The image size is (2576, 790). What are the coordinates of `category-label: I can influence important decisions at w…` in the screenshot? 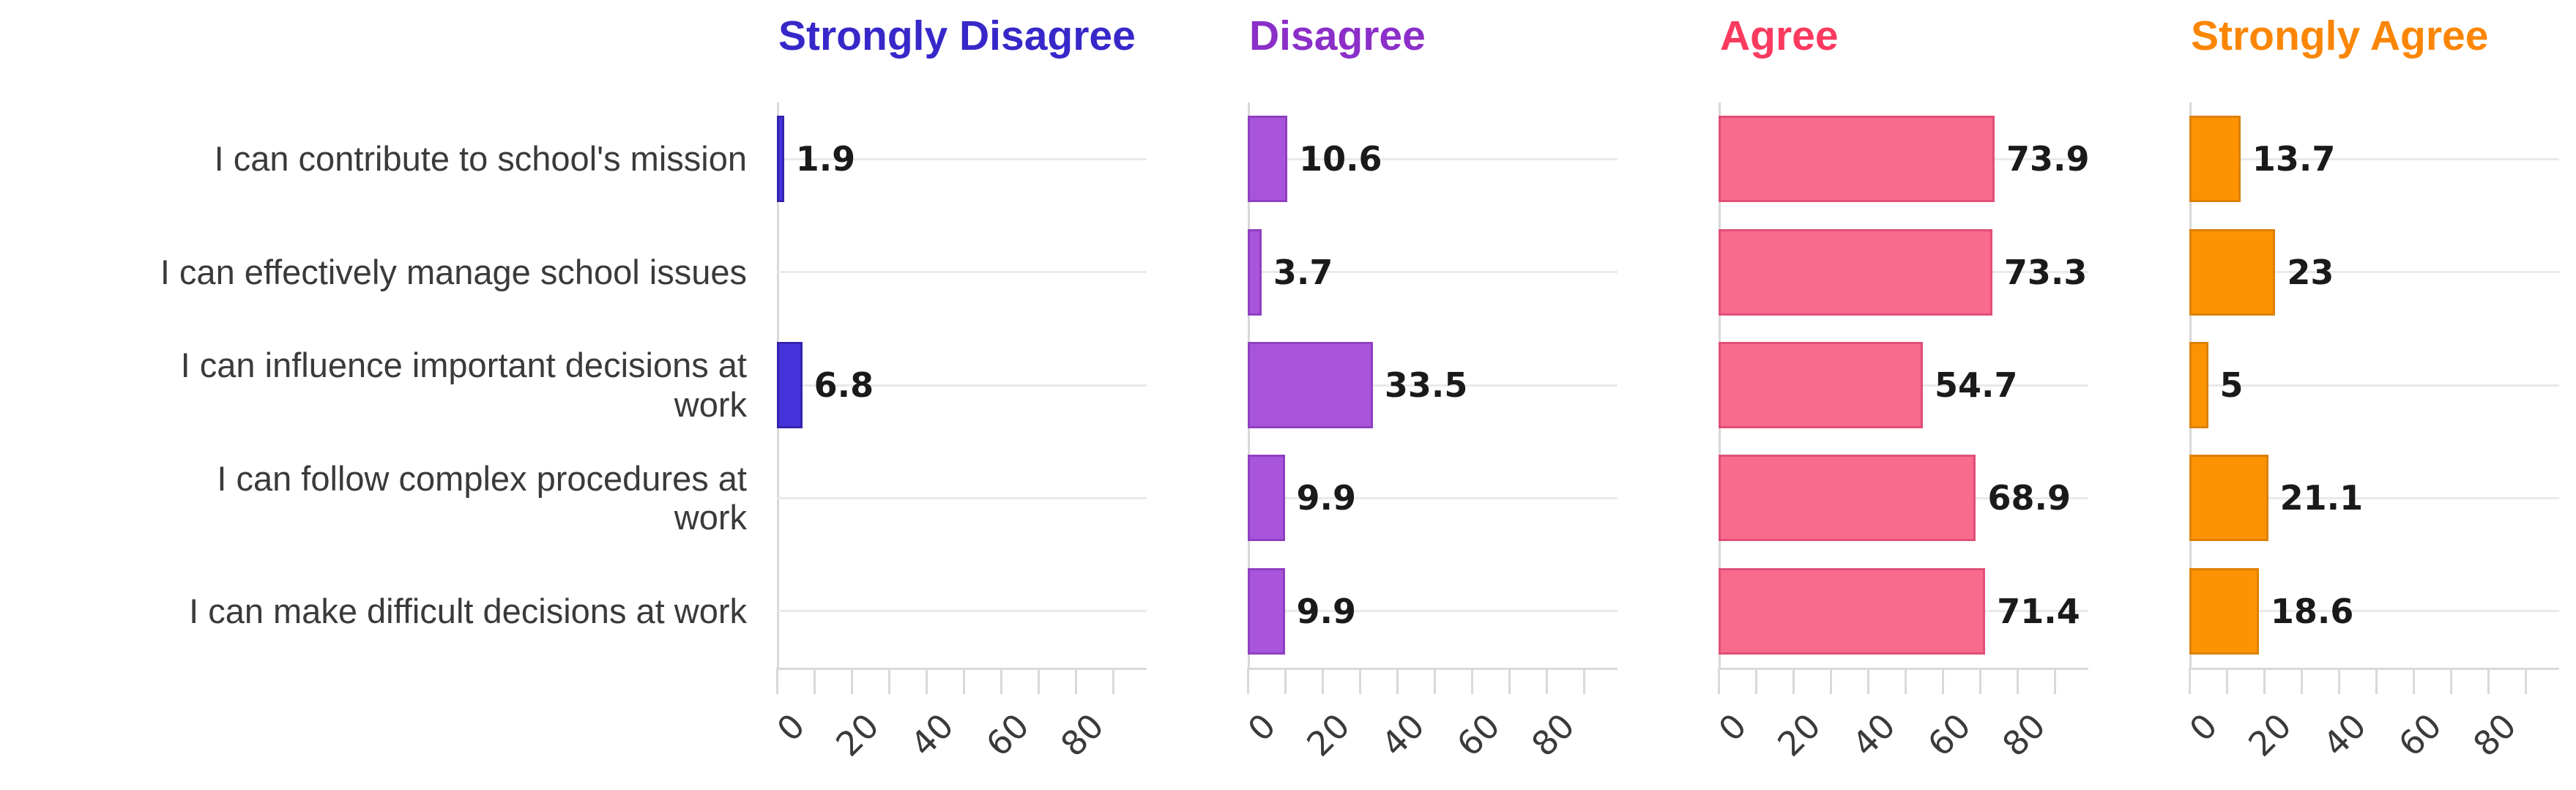 It's located at (373, 385).